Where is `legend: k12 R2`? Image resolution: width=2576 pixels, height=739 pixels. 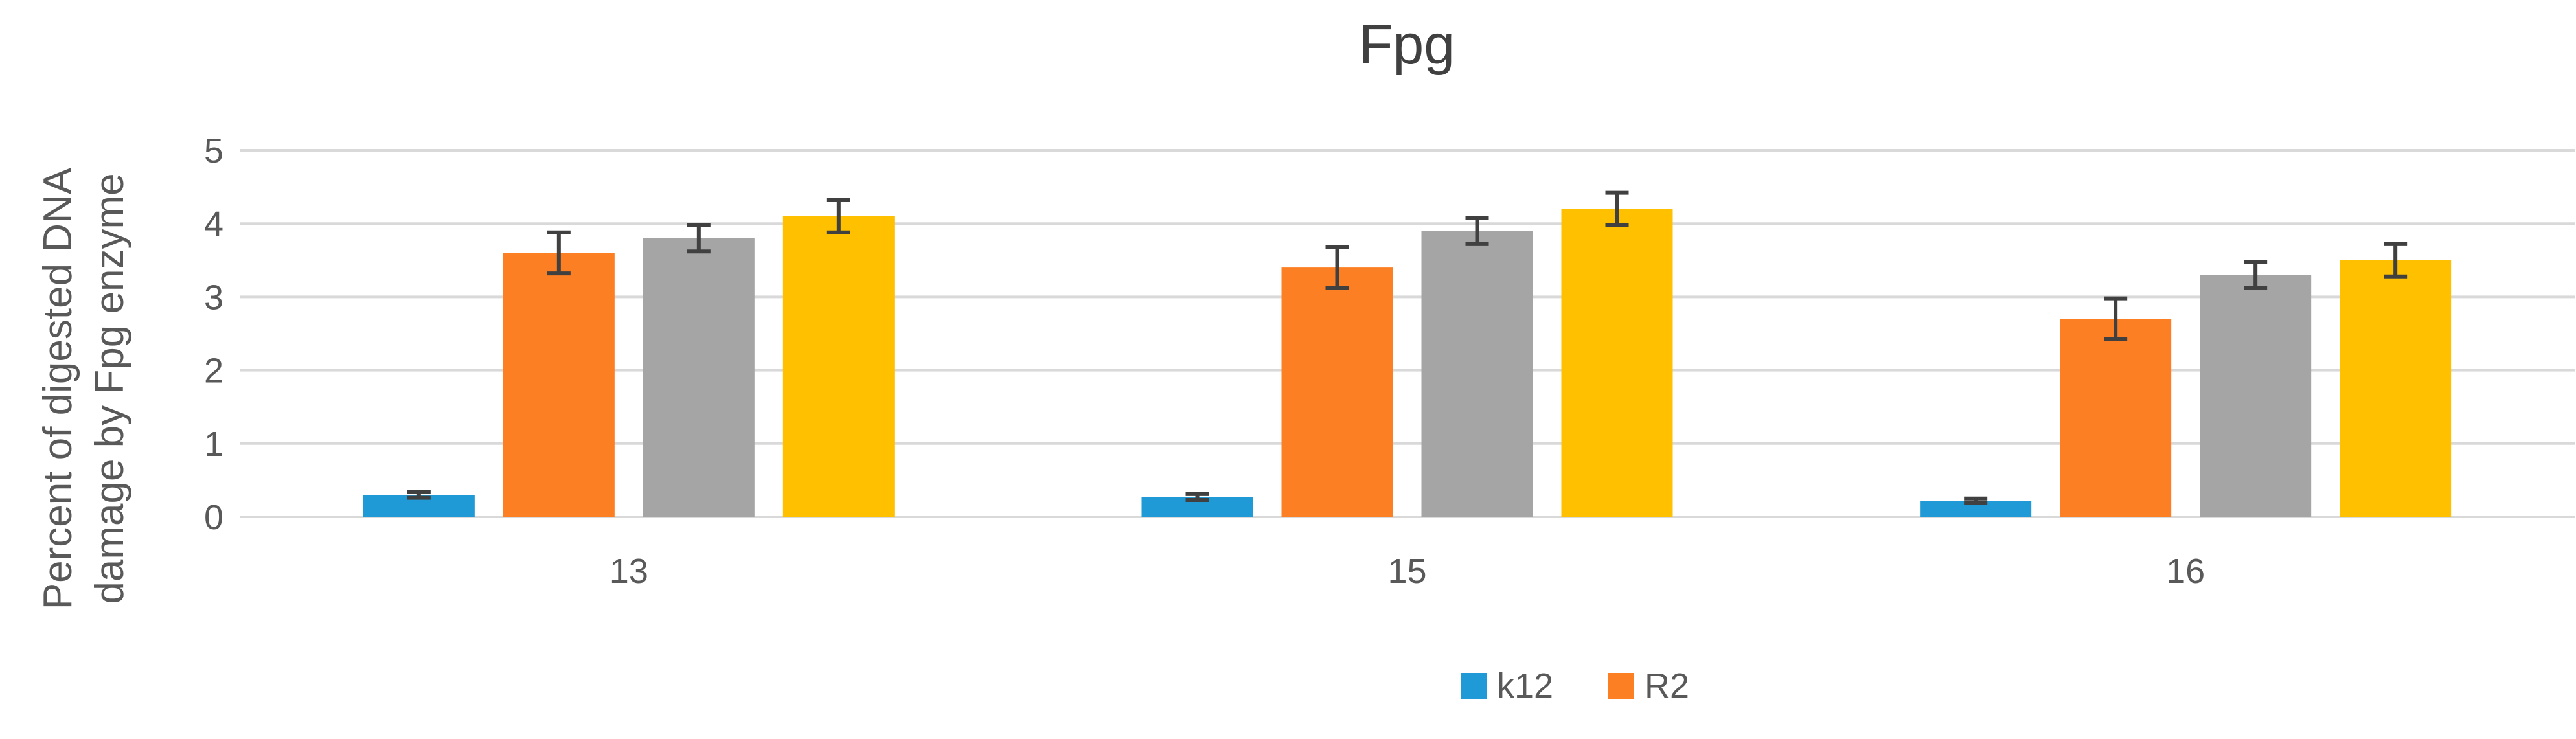 legend: k12 R2 is located at coordinates (1575, 685).